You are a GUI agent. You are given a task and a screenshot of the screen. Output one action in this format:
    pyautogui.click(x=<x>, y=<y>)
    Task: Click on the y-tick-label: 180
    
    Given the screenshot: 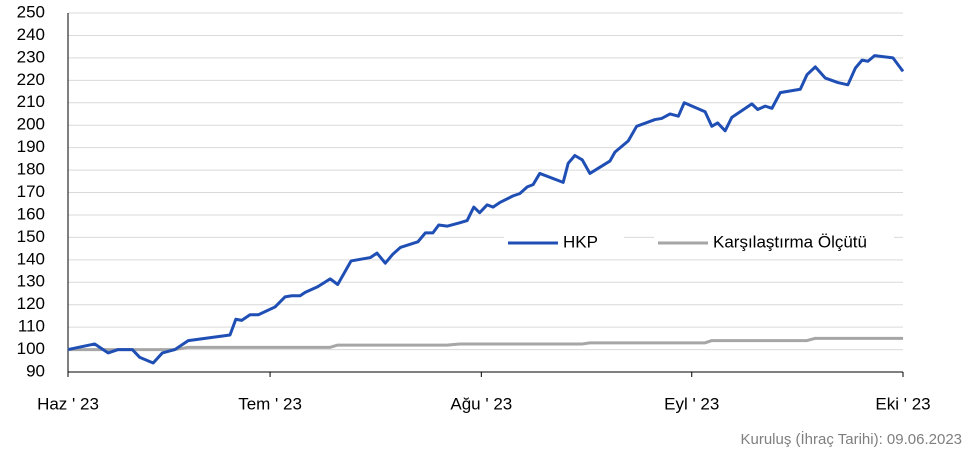 What is the action you would take?
    pyautogui.click(x=31, y=169)
    